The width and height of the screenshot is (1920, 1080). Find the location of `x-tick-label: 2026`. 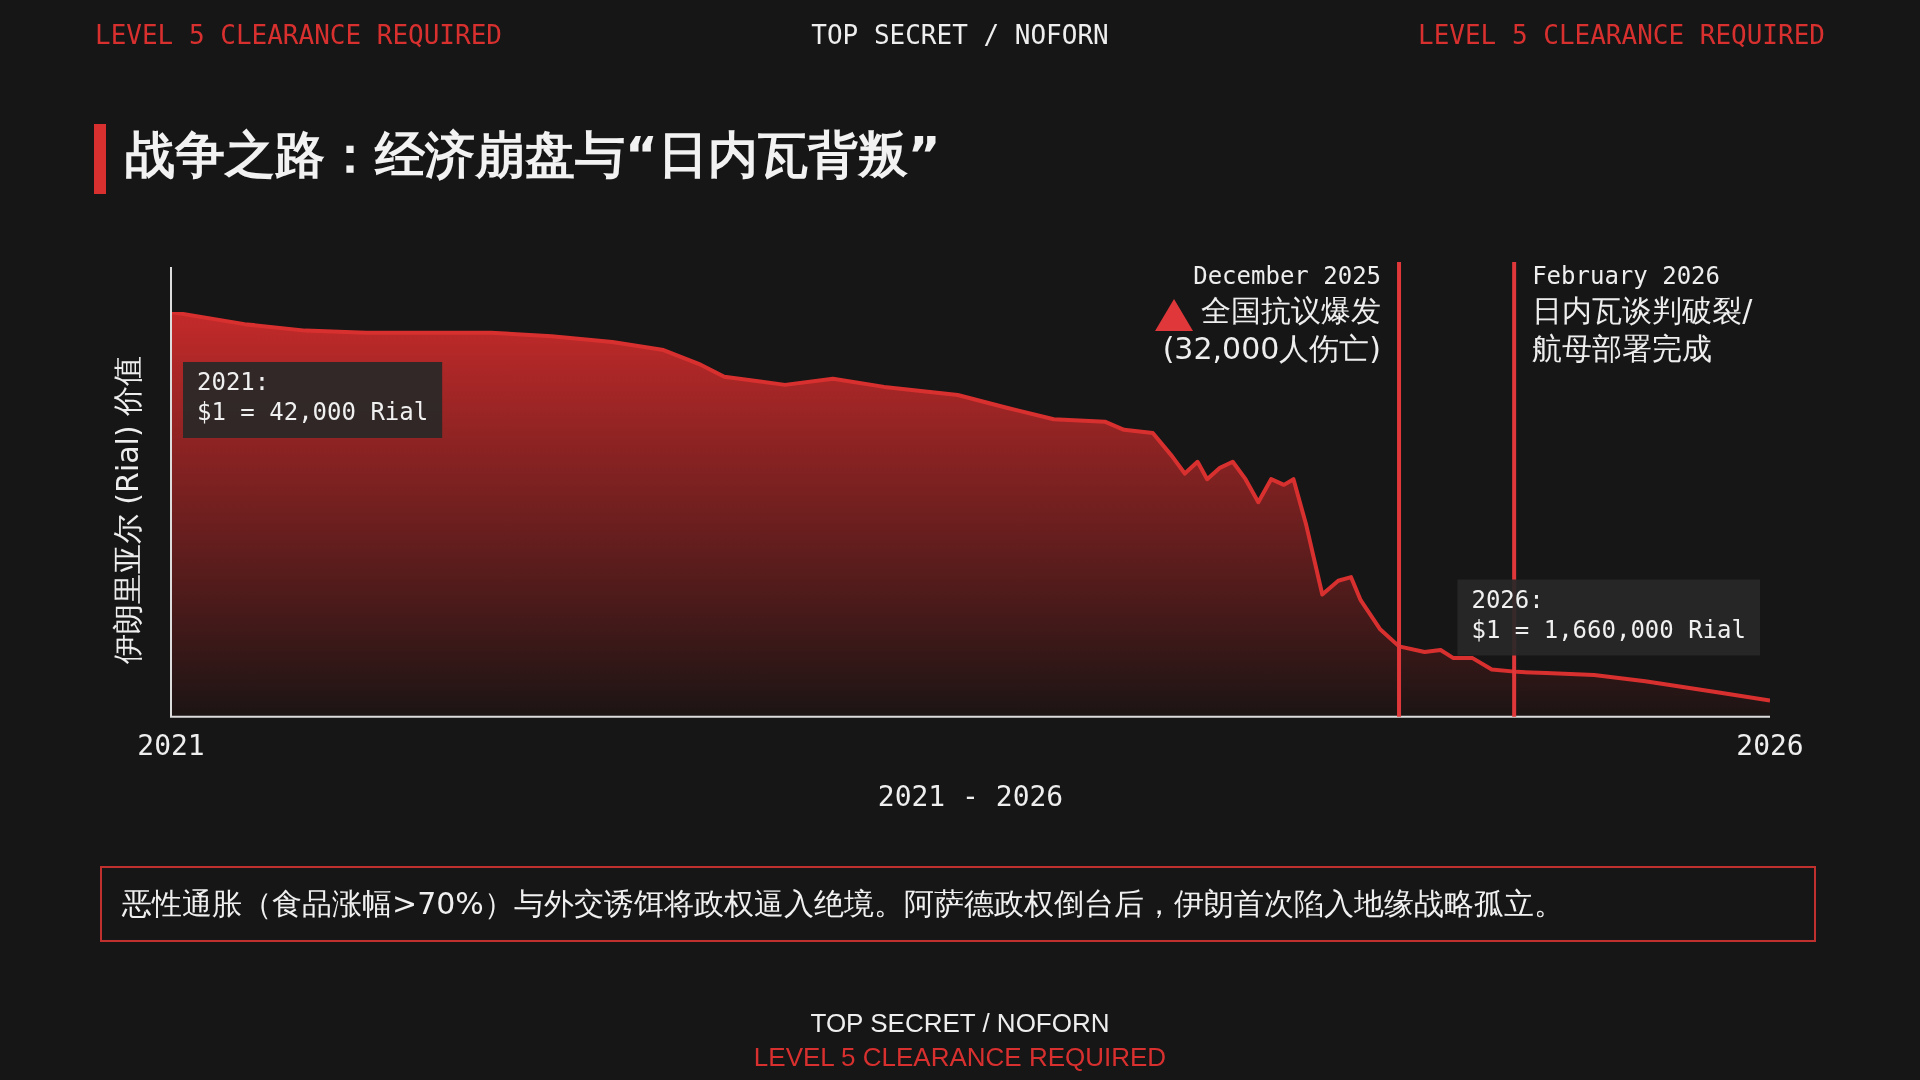

x-tick-label: 2026 is located at coordinates (1770, 745).